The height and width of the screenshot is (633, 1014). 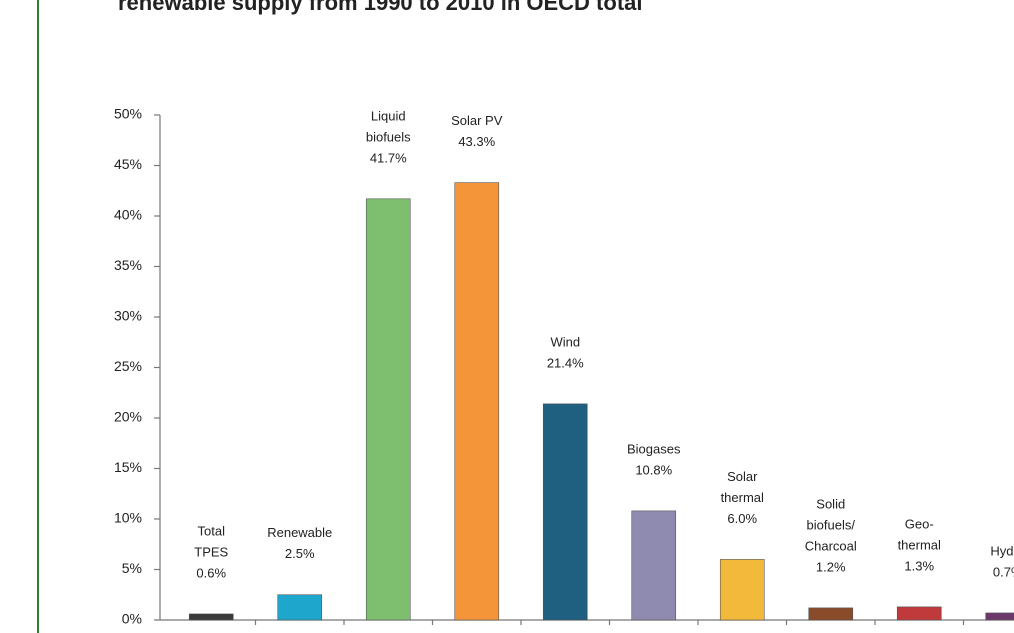 I want to click on y-tick-label: 35%, so click(x=128, y=265).